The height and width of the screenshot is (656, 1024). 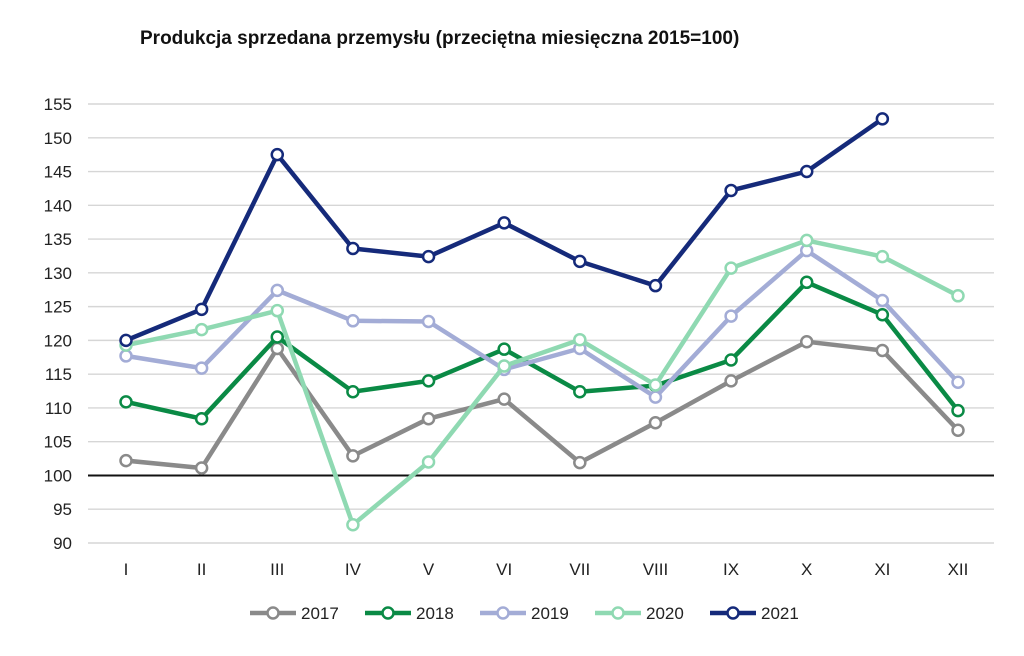 I want to click on point-2019-IV, so click(x=353, y=321).